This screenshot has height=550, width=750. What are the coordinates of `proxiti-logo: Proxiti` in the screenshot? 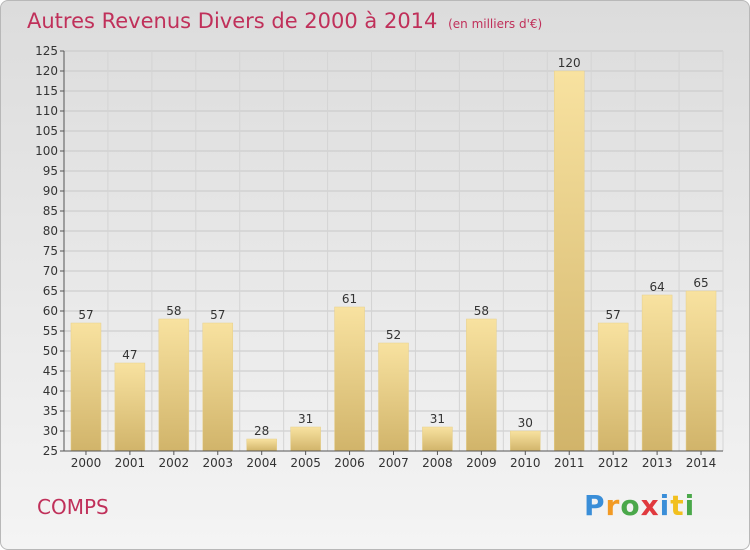 It's located at (640, 505).